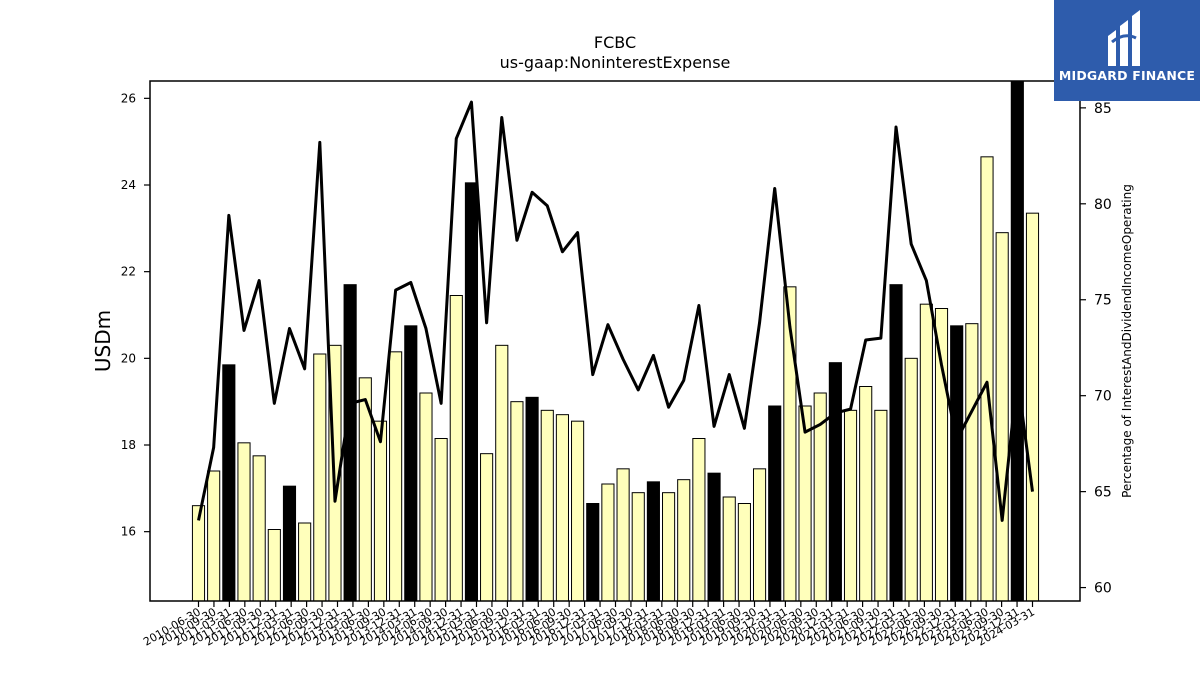 This screenshot has height=675, width=1200. I want to click on y-tick-label: 20, so click(128, 358).